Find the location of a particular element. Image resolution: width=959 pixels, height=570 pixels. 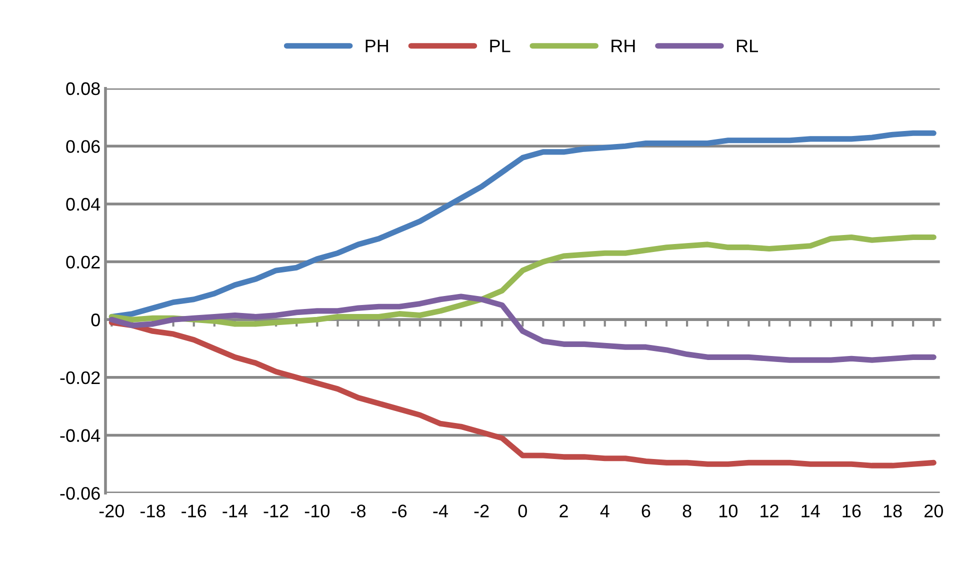

x-tick-label: 2 is located at coordinates (564, 511).